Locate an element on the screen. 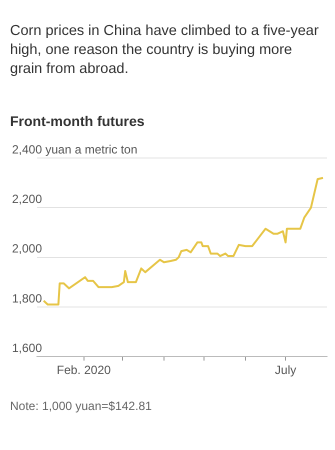 Image resolution: width=335 pixels, height=450 pixels. y-tick-label: 1,600 is located at coordinates (27, 347).